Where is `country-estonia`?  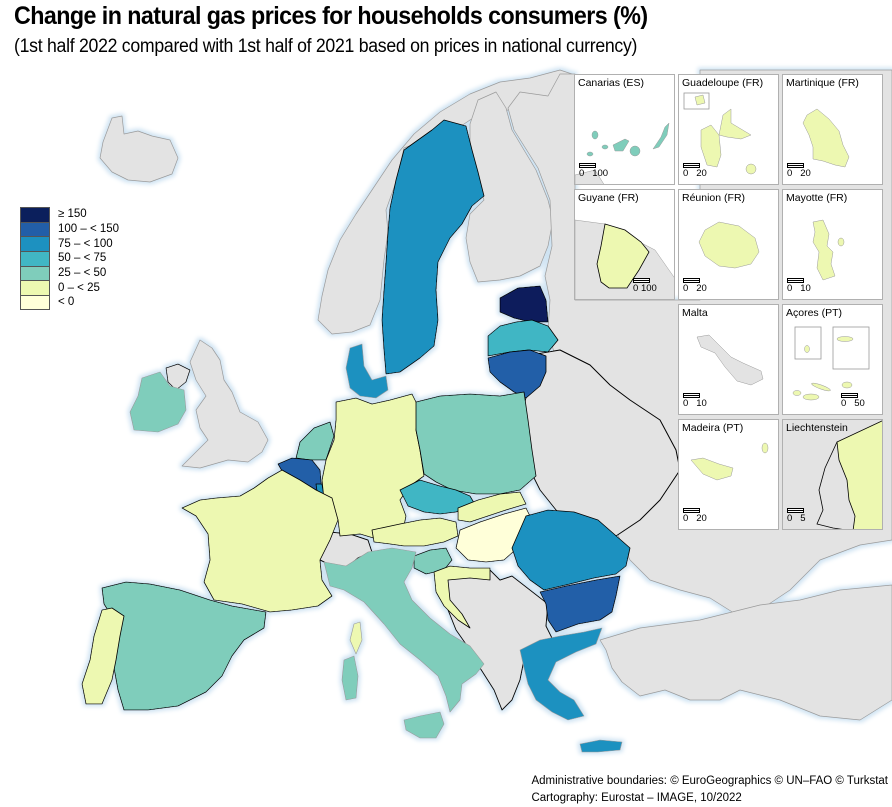 country-estonia is located at coordinates (524, 304).